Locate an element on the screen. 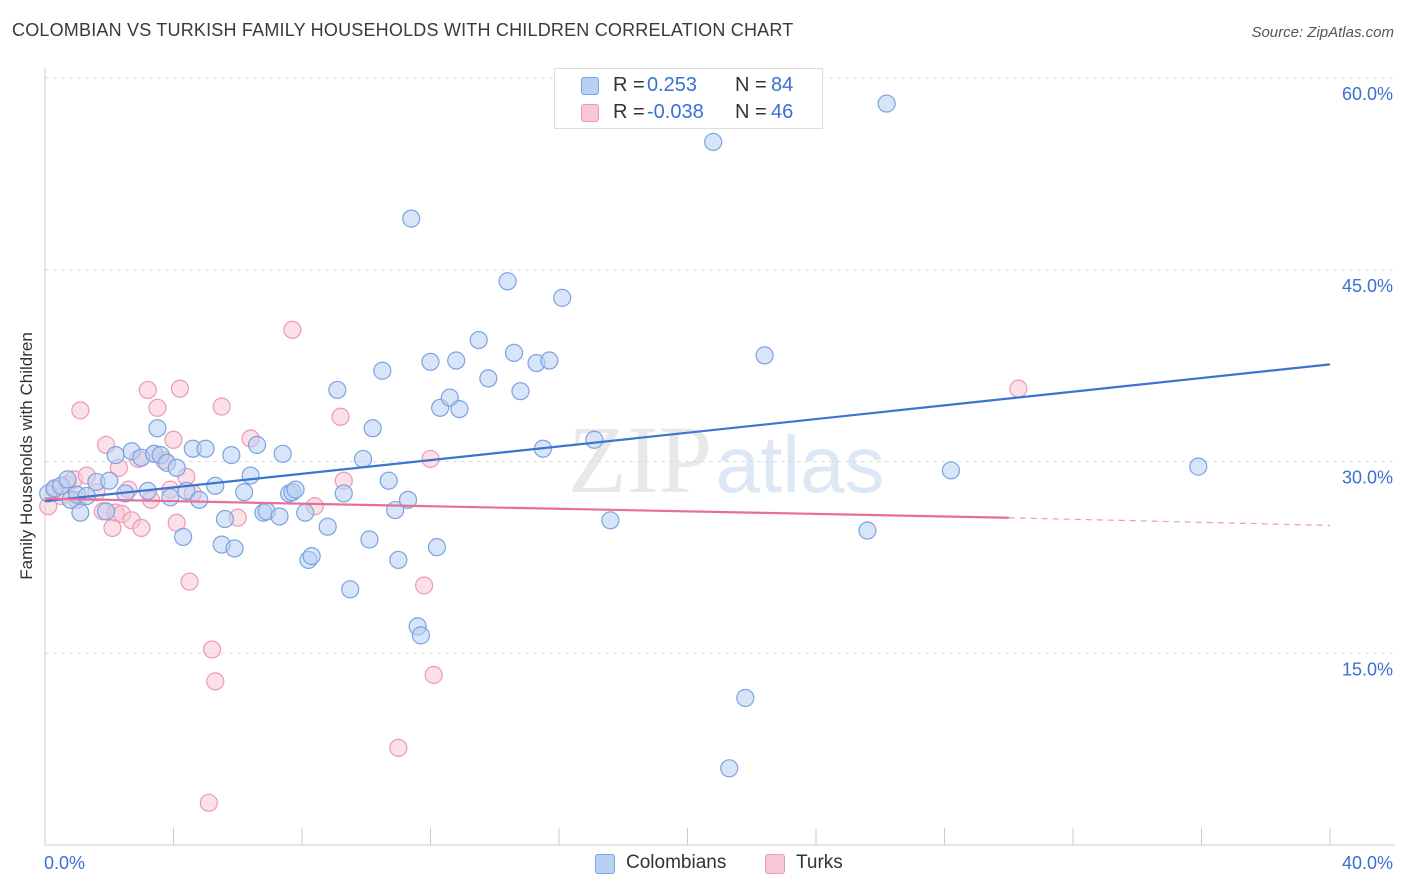  r-value: -0.038 is located at coordinates (675, 112).